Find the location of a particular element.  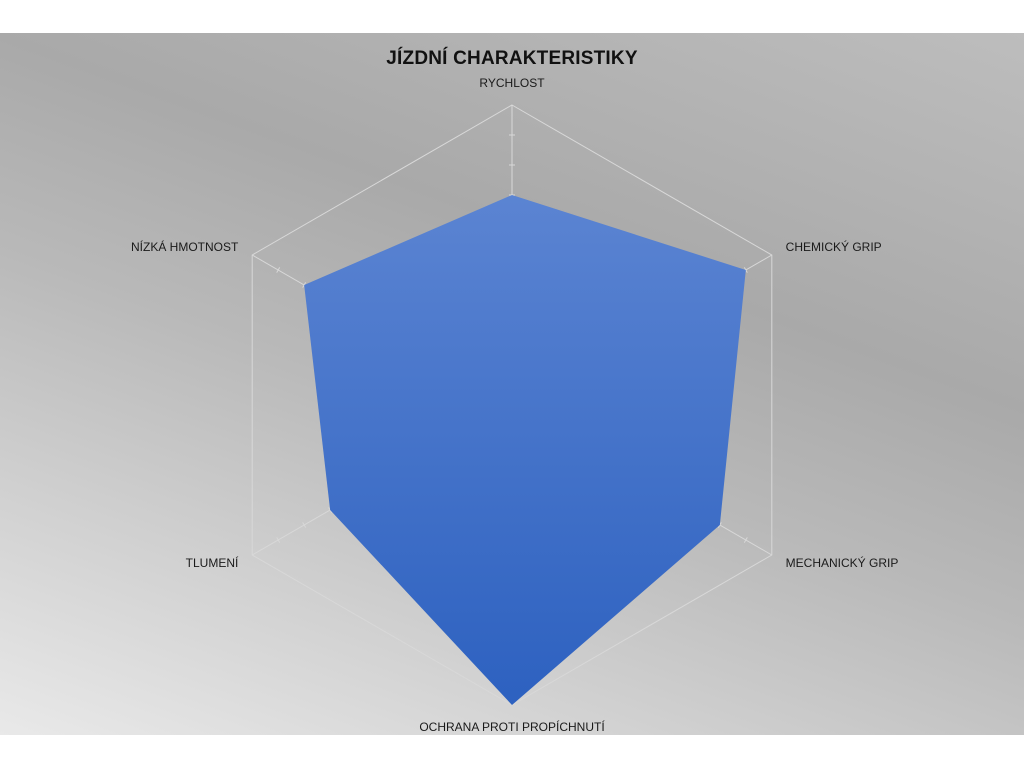

axis-label: OCHRANA PROTI PROPÍCHNUTÍ is located at coordinates (512, 726).